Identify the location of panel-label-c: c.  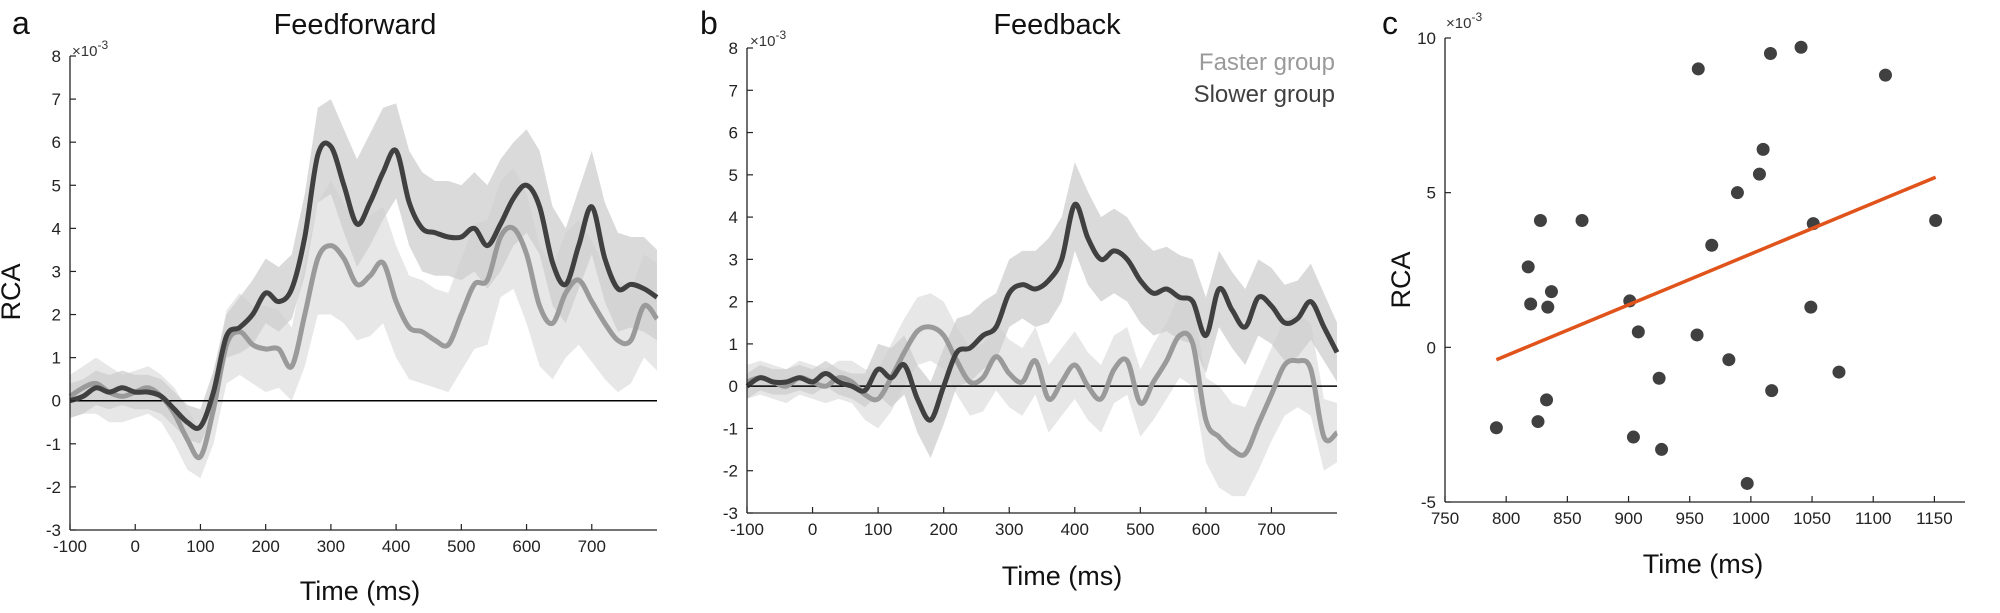
(1390, 23).